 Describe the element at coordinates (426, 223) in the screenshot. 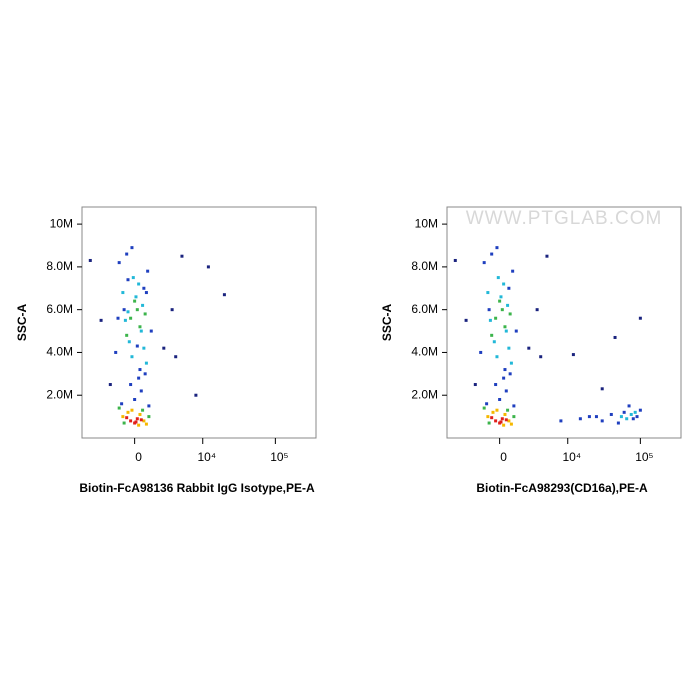

I see `y-tick-label: 10M` at that location.